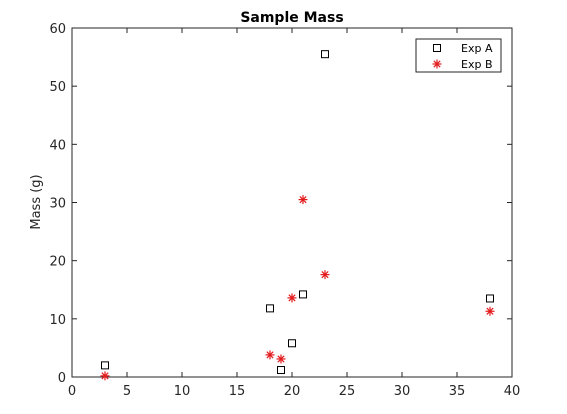 The image size is (567, 414). I want to click on x-tick-label-4: 20, so click(292, 391).